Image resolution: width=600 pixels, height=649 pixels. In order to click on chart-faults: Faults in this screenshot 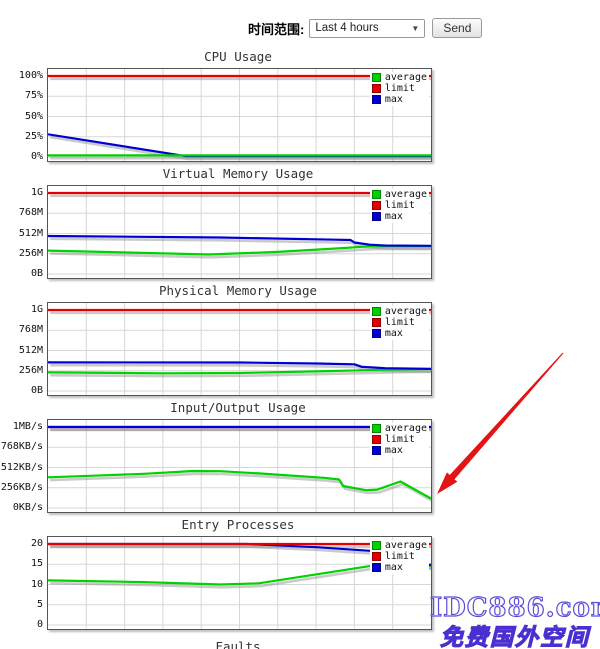, I will do `click(300, 644)`.